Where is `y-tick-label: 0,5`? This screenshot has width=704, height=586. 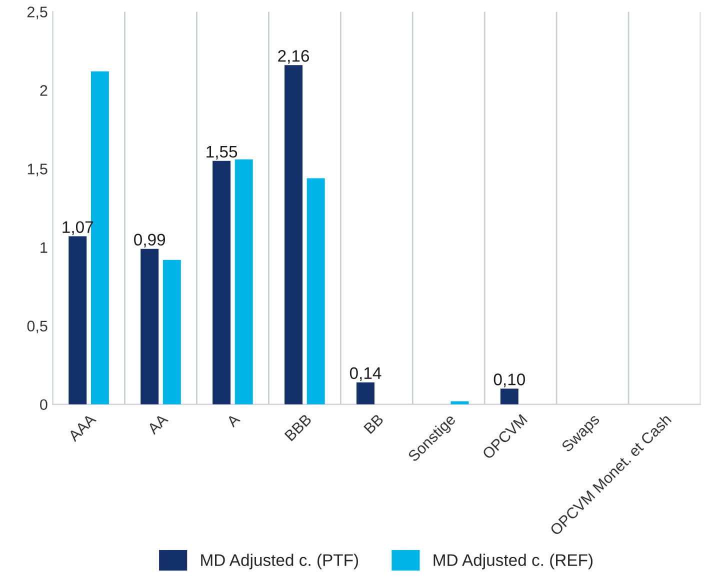 y-tick-label: 0,5 is located at coordinates (37, 327).